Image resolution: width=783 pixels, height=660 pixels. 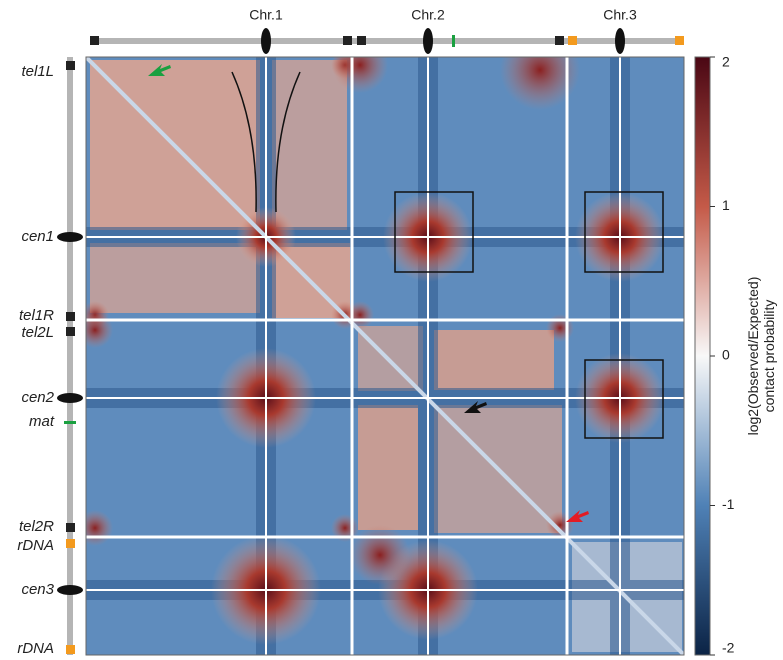 I want to click on colorbar-tick-label: 1, so click(x=726, y=205).